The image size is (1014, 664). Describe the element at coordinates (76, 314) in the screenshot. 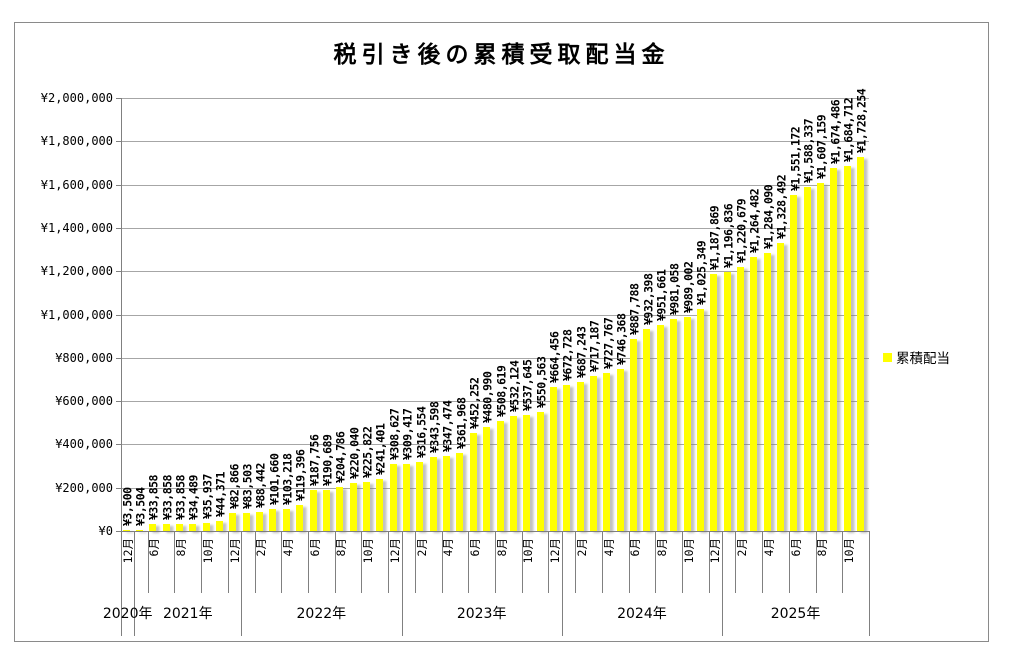

I see `y-axis-label: ¥1,000,000` at that location.